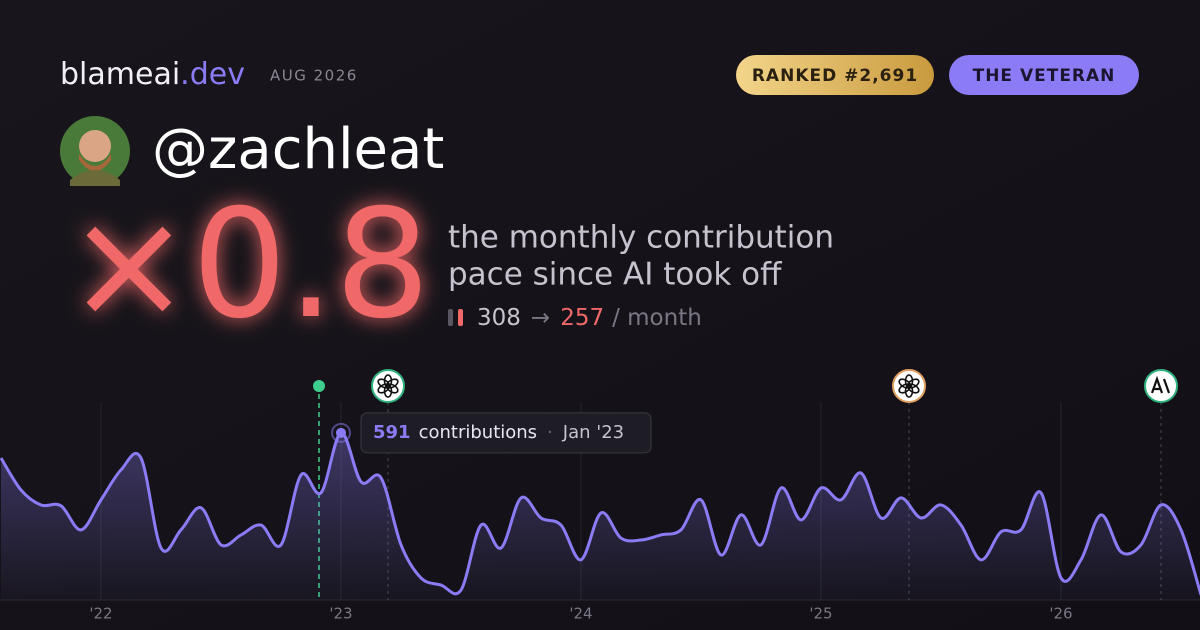 This screenshot has width=1200, height=630. I want to click on title-badge-text: THE VETERAN, so click(1044, 76).